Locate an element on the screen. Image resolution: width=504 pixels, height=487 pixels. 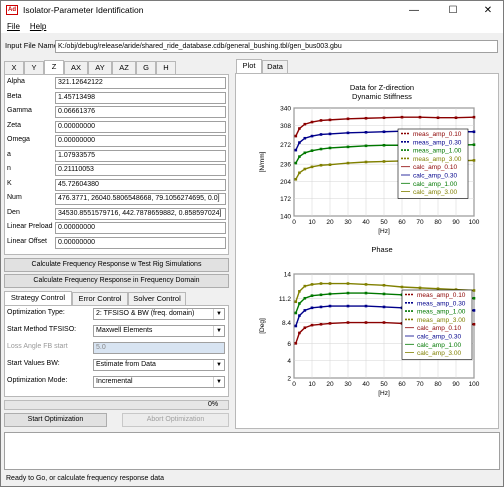
strategy-combo: 2: TFSISO & BW (freq. domain) ▼ is located at coordinates (159, 314).